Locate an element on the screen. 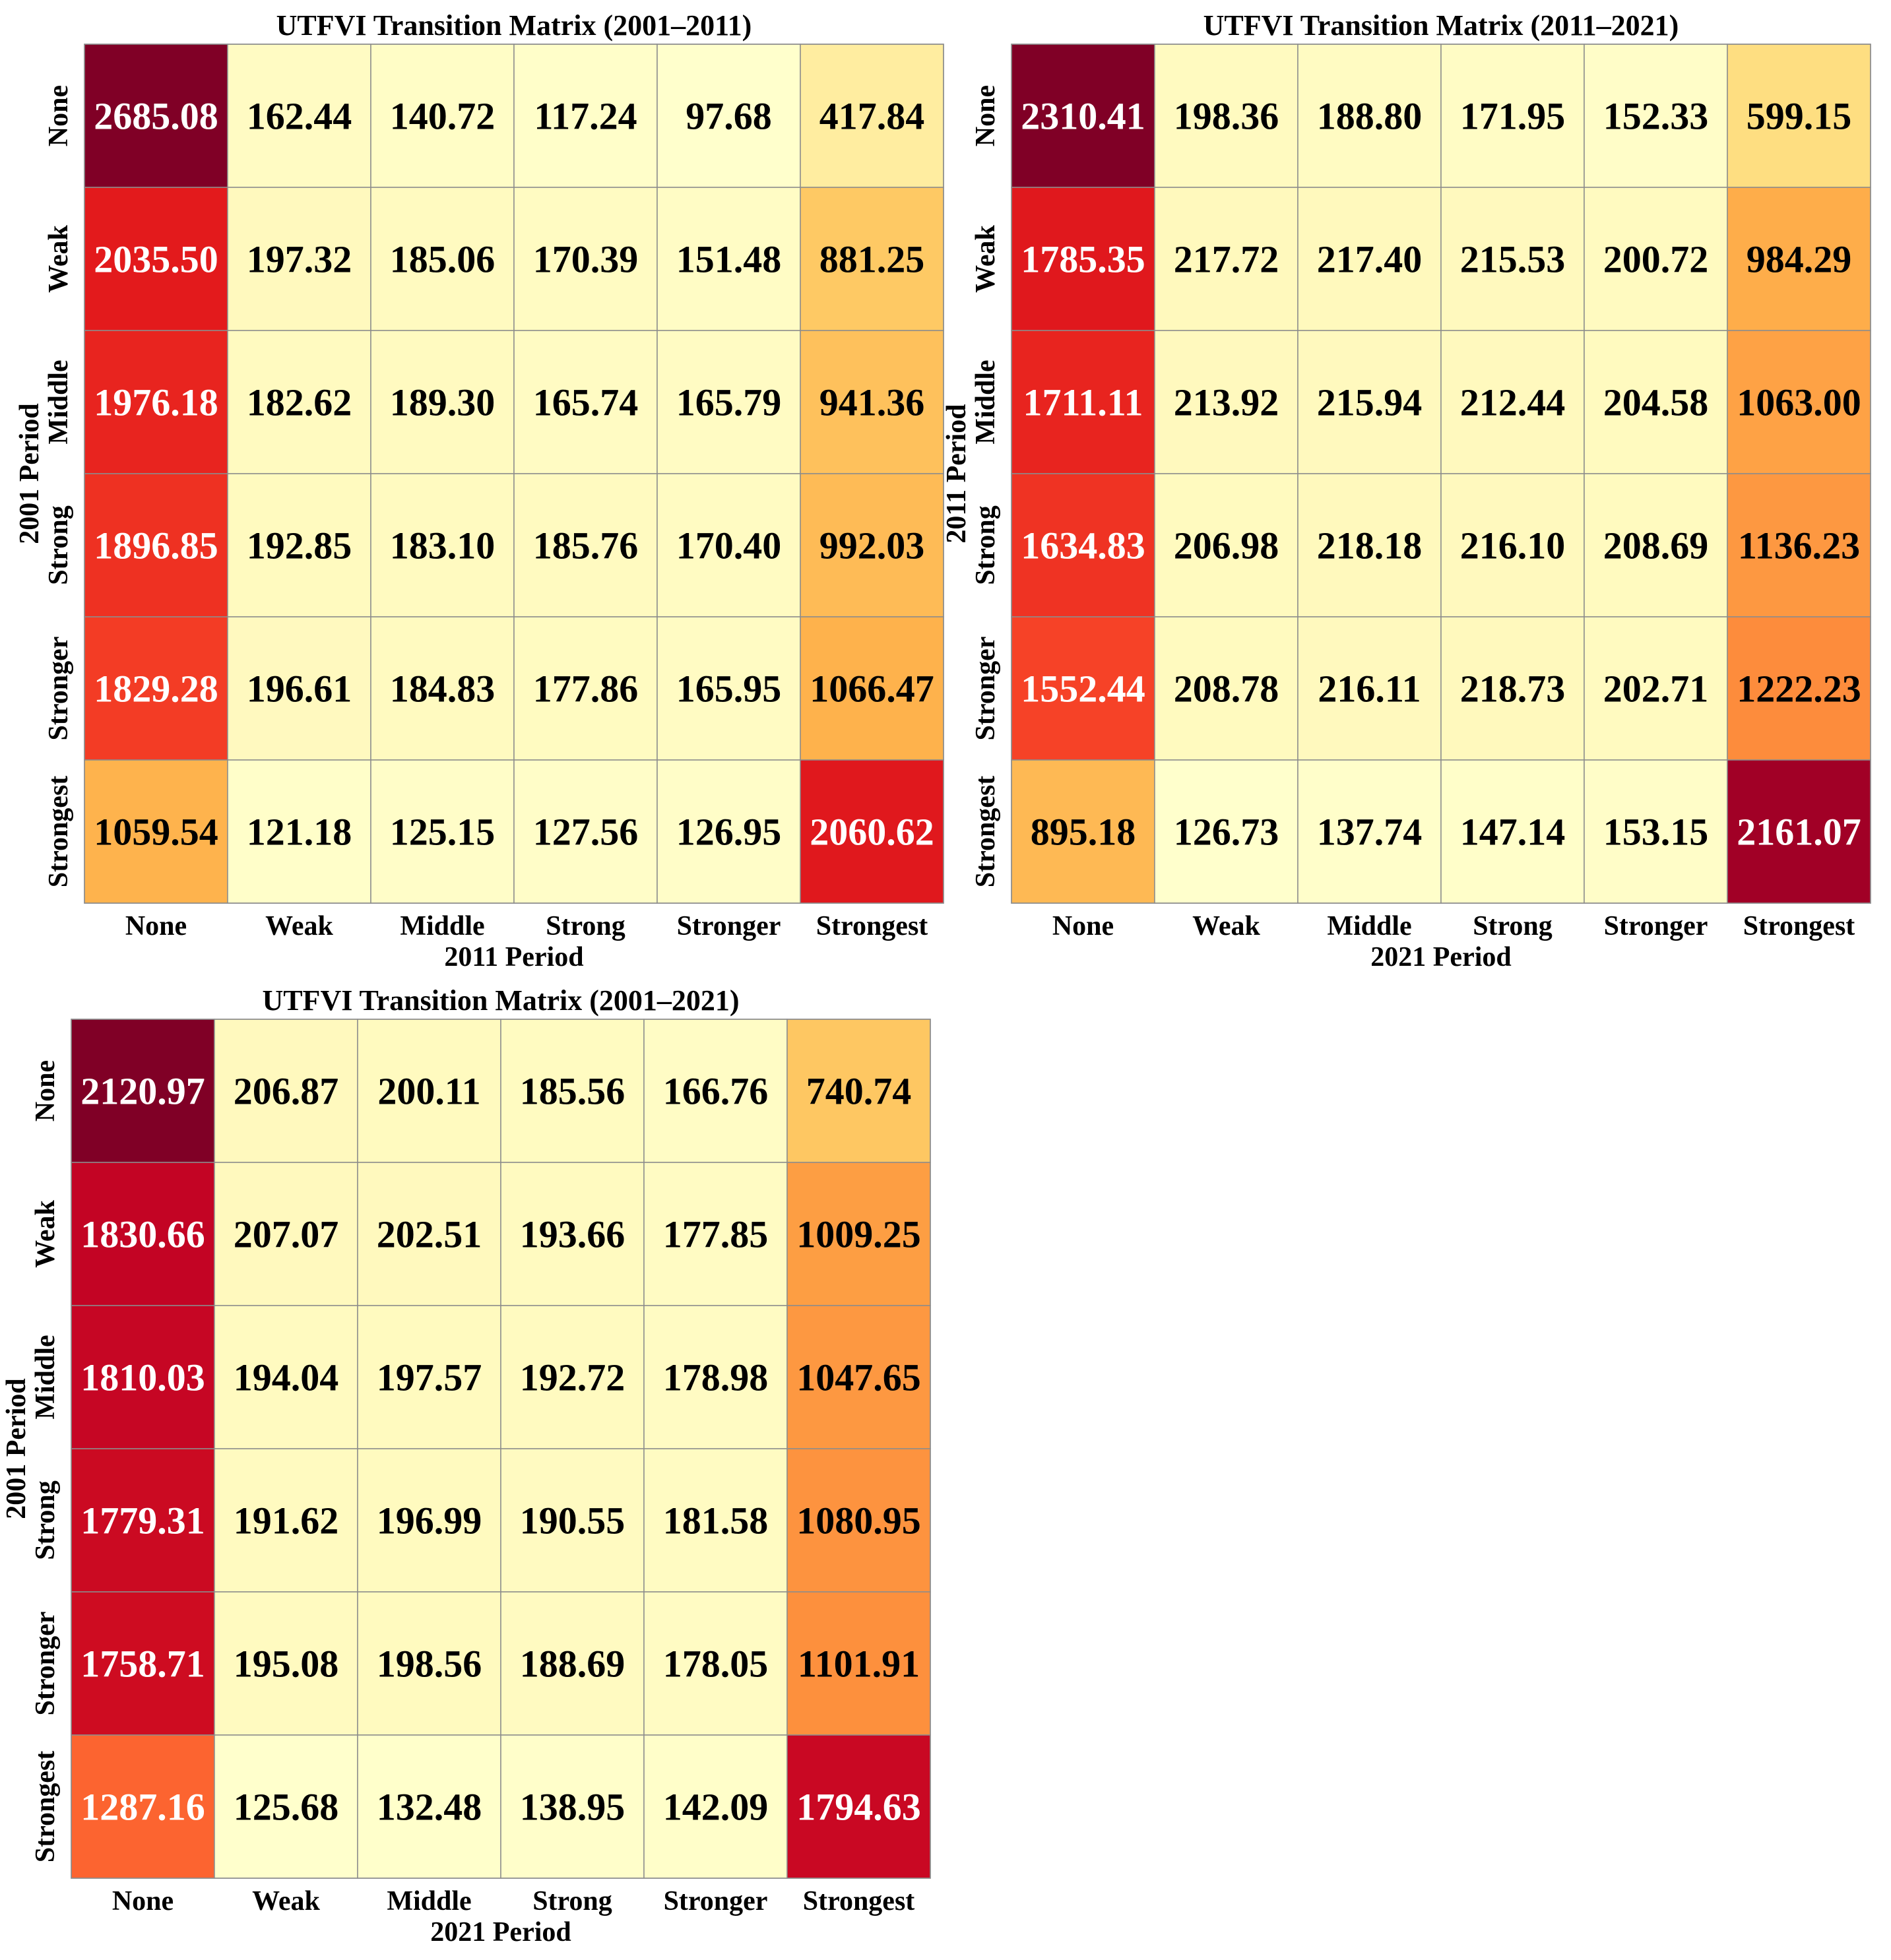  cell-value-label: 1287.16 is located at coordinates (142, 1807).